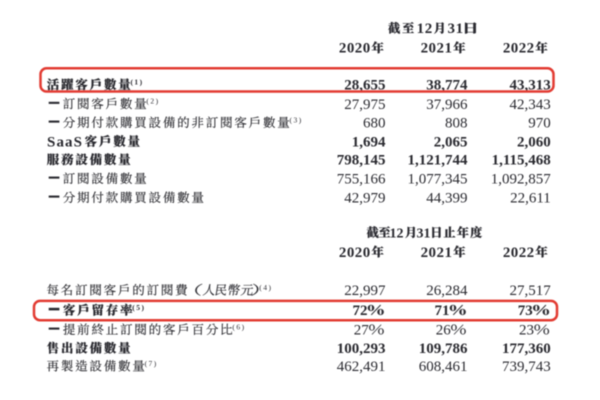 The height and width of the screenshot is (400, 600). I want to click on svg-text: 1,077,345, so click(438, 180).